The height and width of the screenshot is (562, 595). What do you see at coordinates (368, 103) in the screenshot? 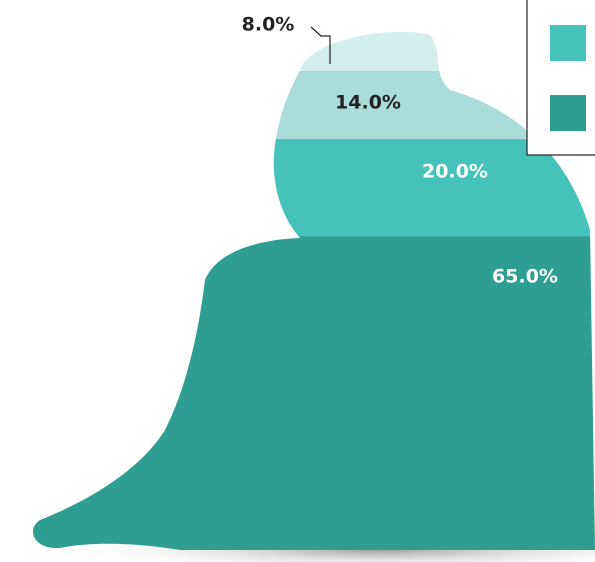
I see `data-label: 14.0%` at bounding box center [368, 103].